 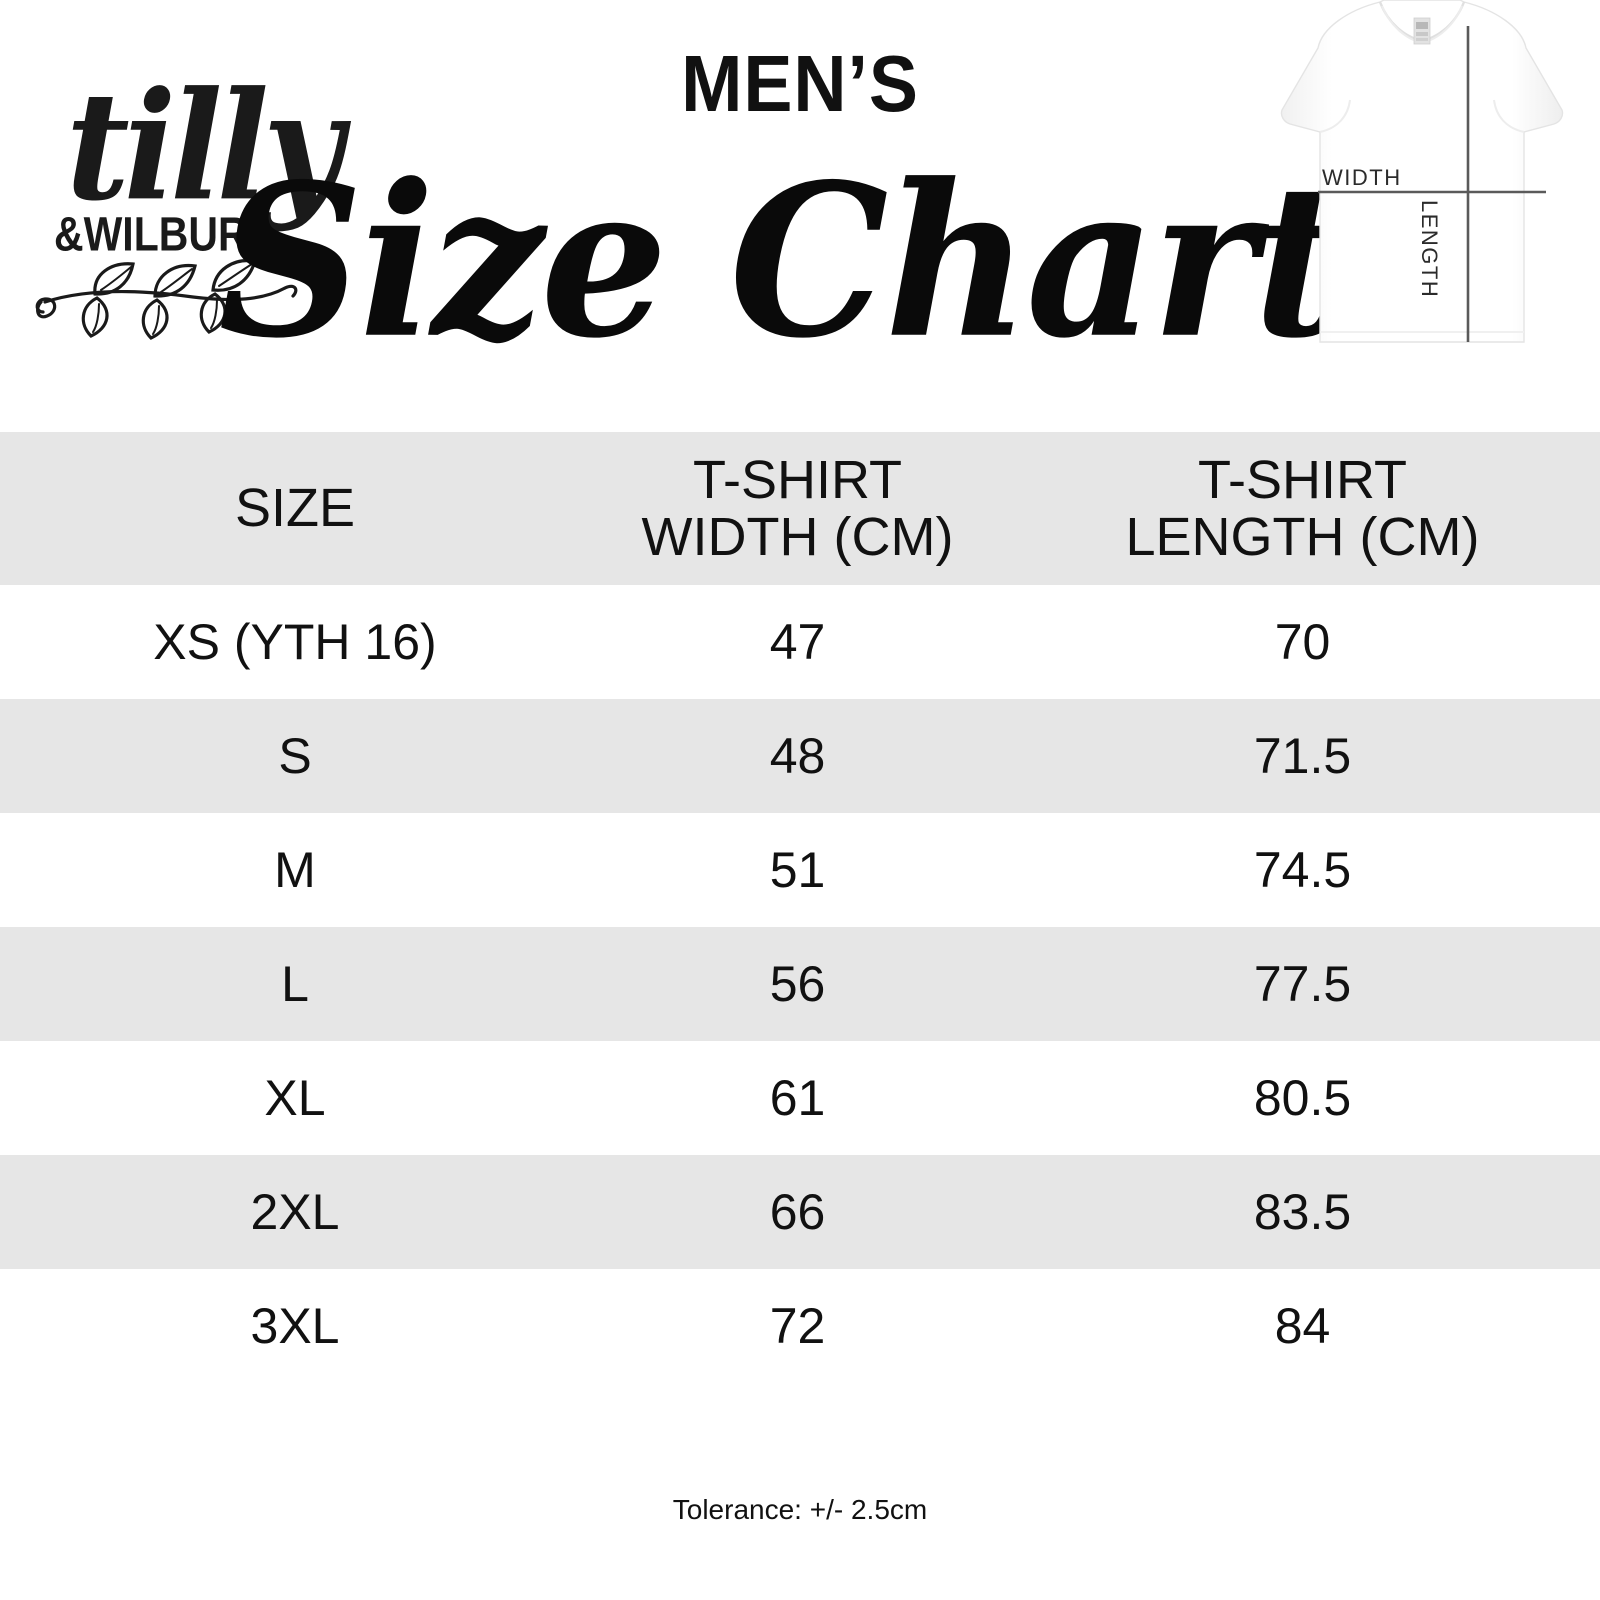 I want to click on table-row: XS (YTH 16) 47 70, so click(x=800, y=642).